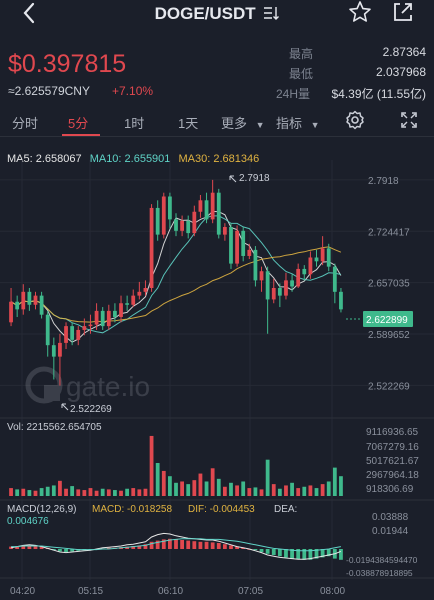 This screenshot has height=600, width=434. I want to click on tab-timeline: 分时, so click(25, 123).